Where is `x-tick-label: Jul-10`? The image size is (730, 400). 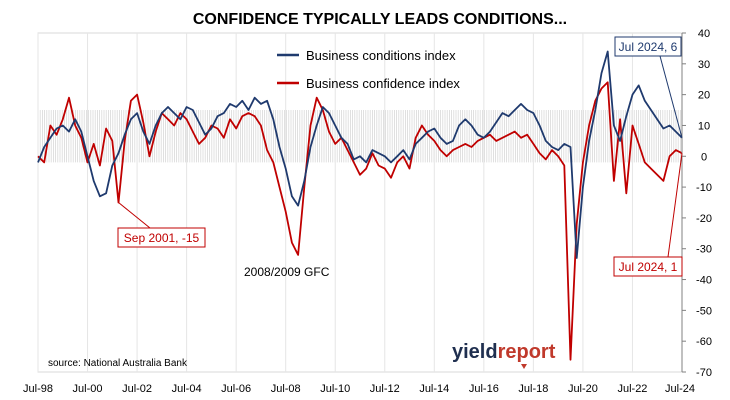 x-tick-label: Jul-10 is located at coordinates (335, 389).